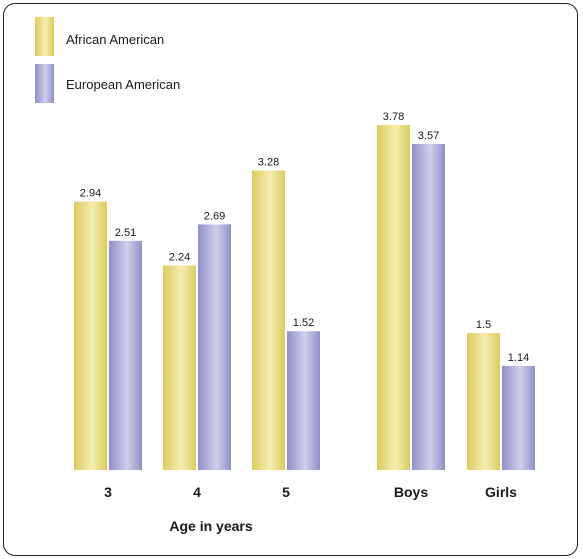  I want to click on value-label-african-american-girls: 1.5, so click(483, 325).